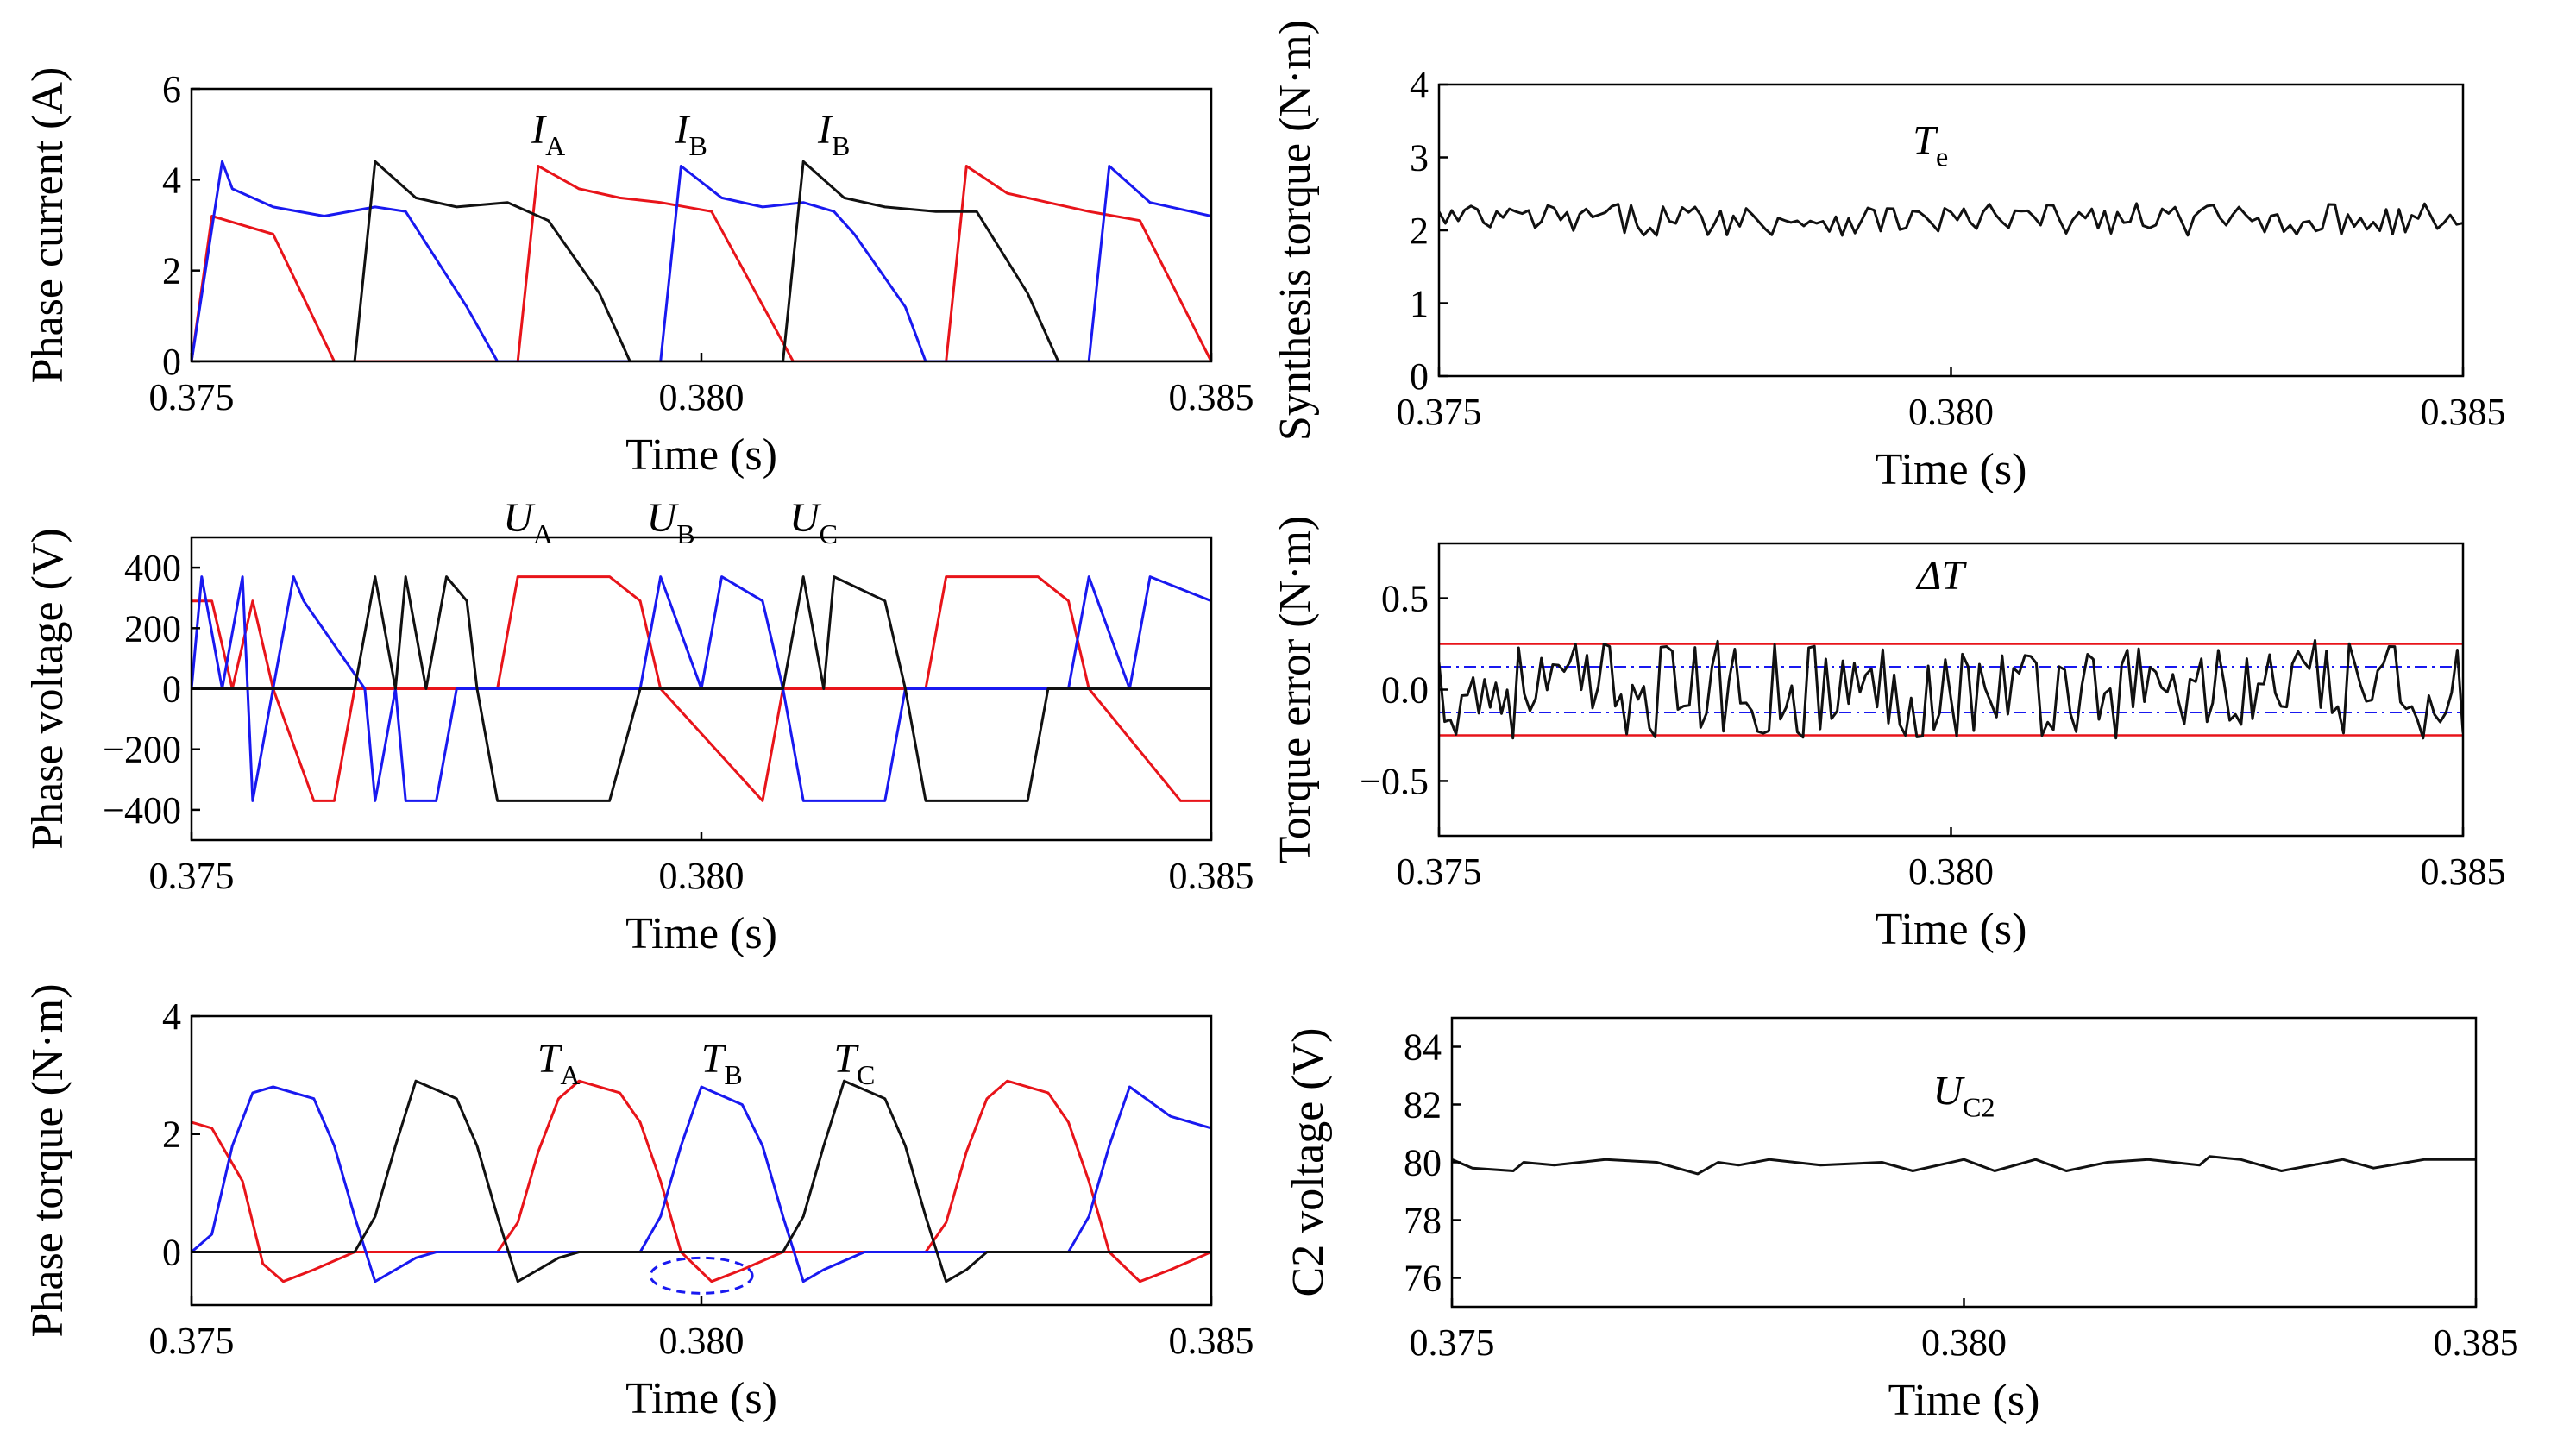  I want to click on y-tick-label: −200, so click(142, 750).